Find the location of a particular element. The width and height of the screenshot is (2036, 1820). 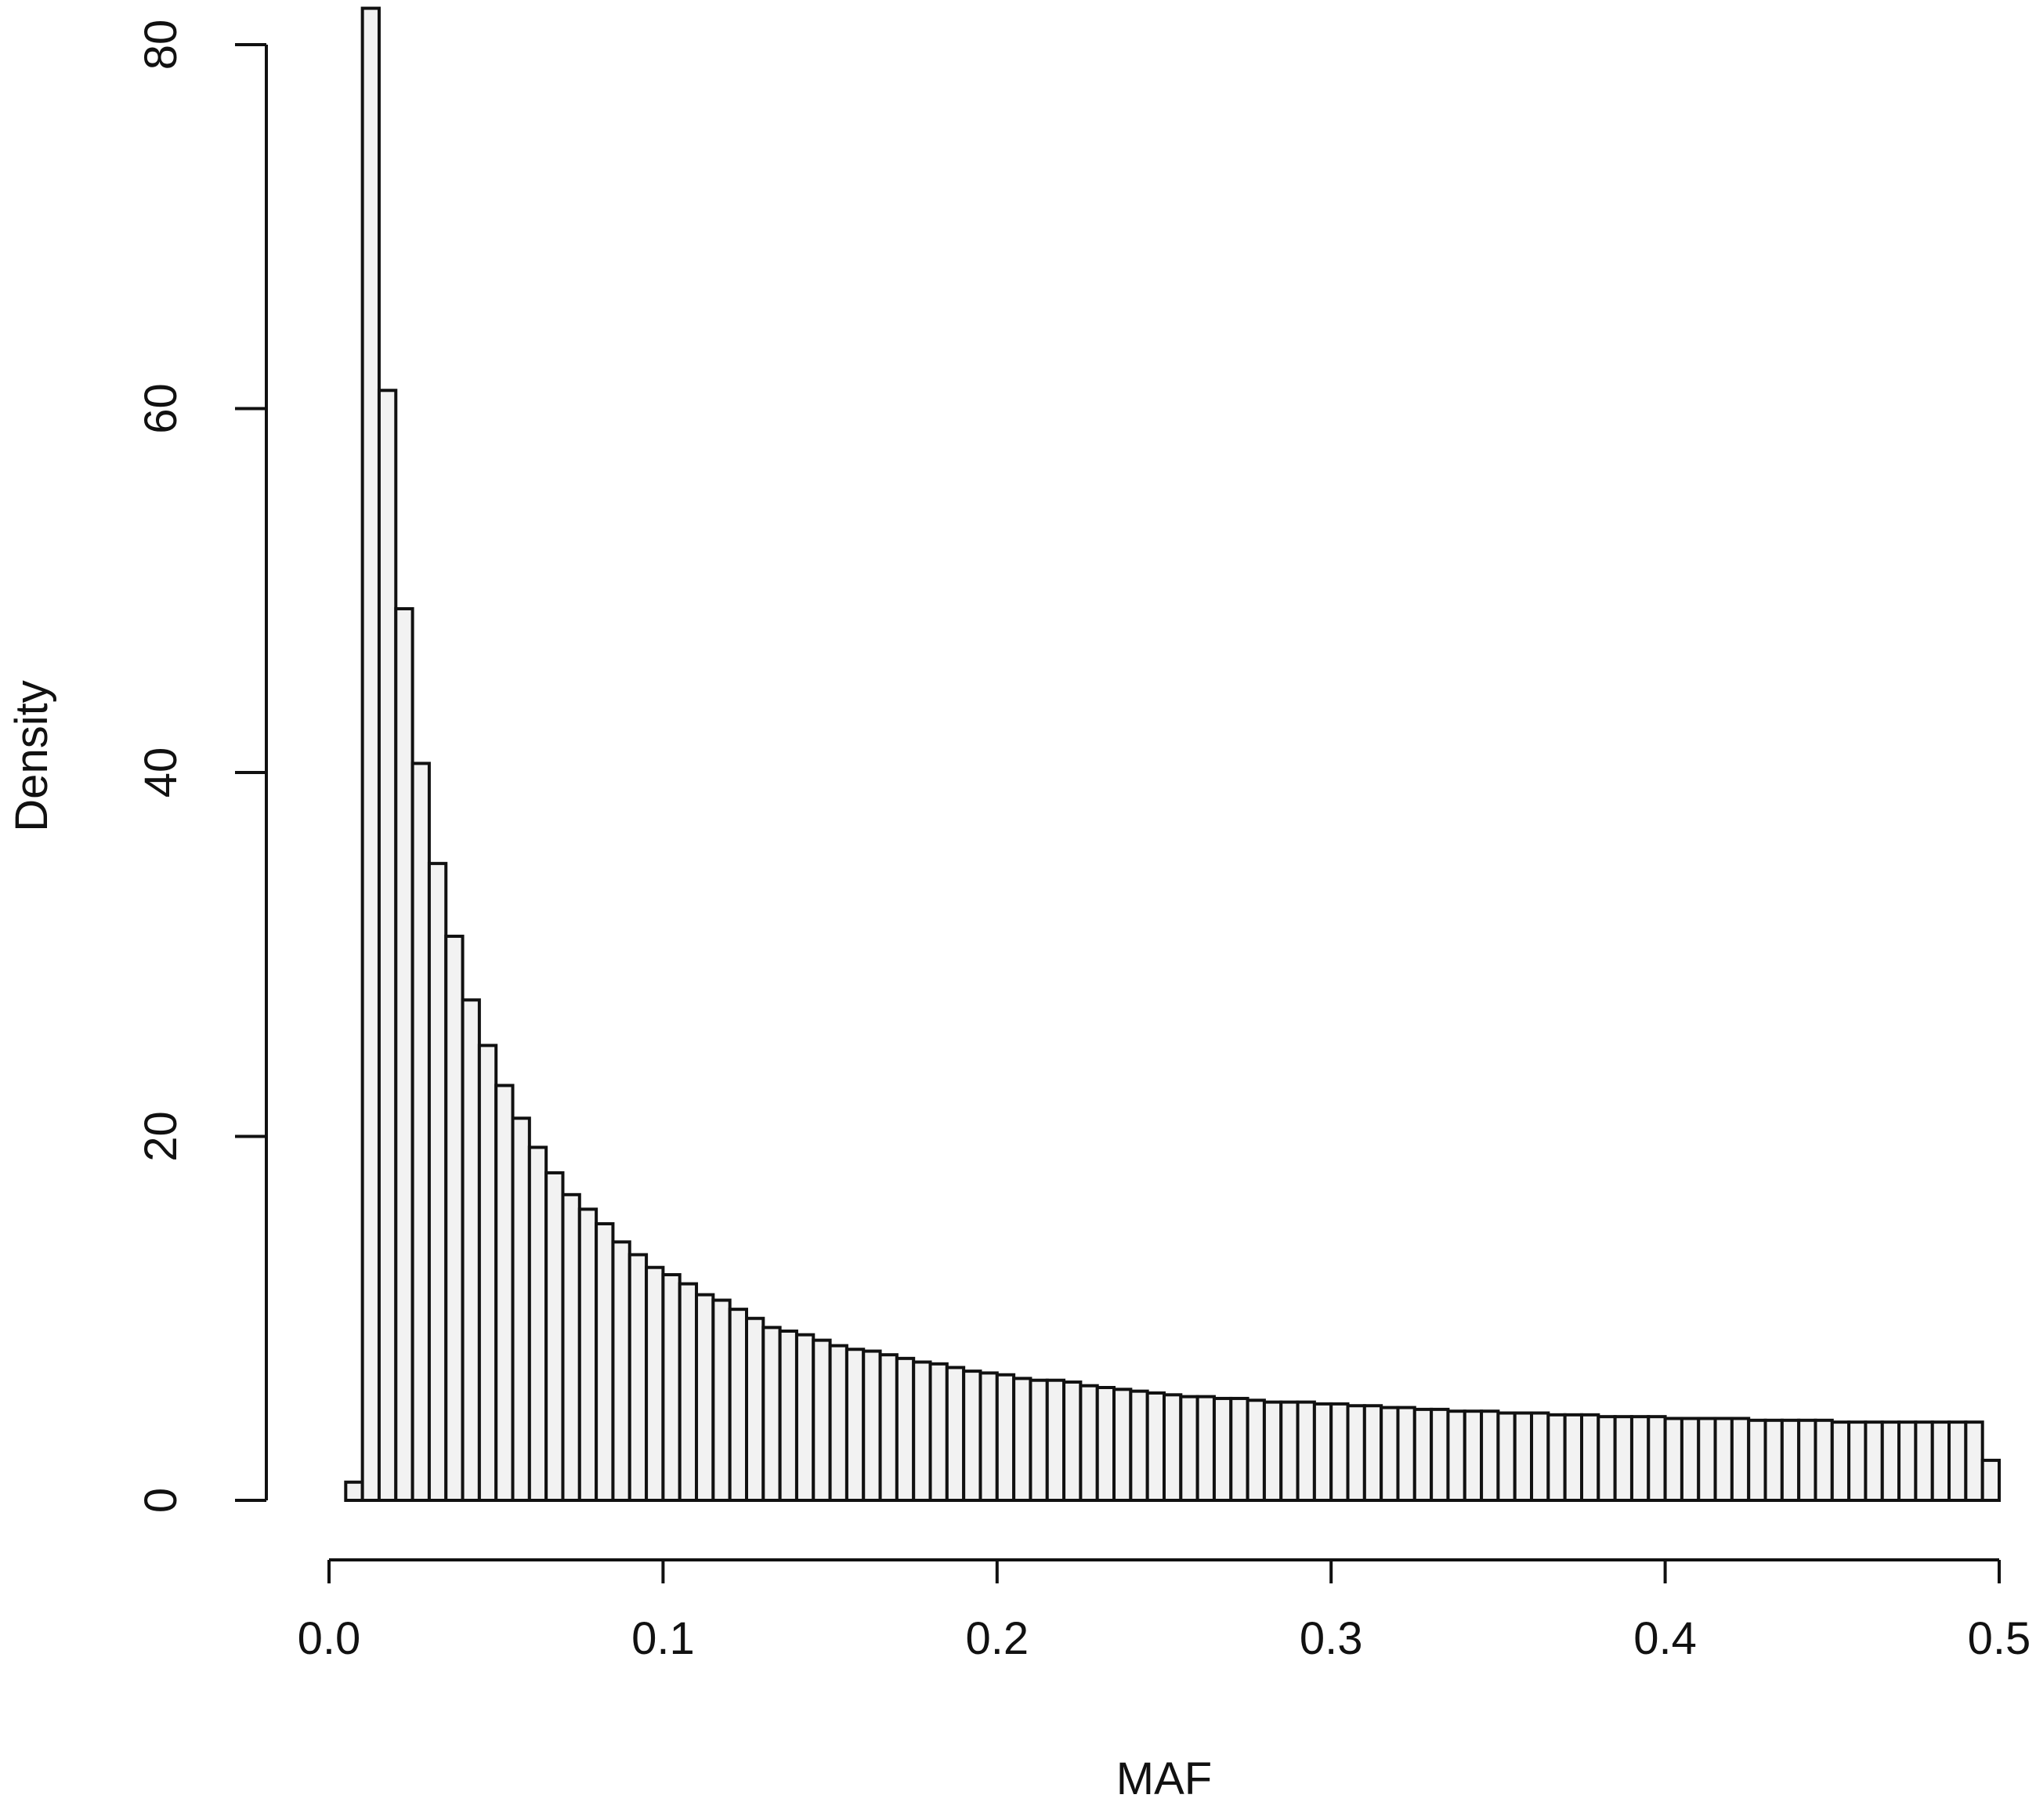

x-tick-label: 0.3 is located at coordinates (1331, 1638).